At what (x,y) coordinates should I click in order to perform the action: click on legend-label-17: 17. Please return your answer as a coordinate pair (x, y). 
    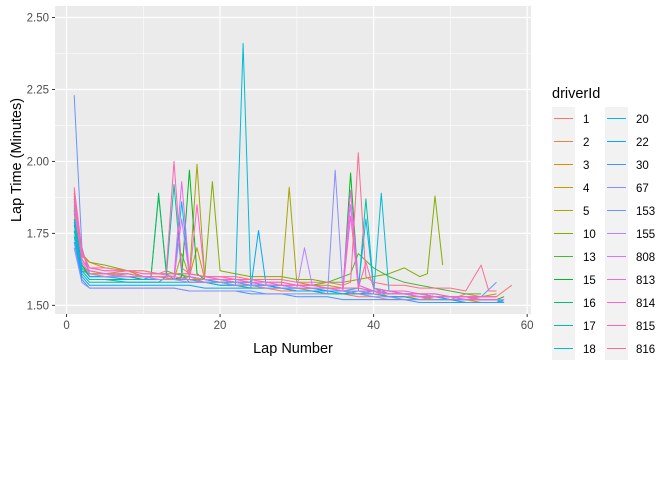
    Looking at the image, I should click on (589, 327).